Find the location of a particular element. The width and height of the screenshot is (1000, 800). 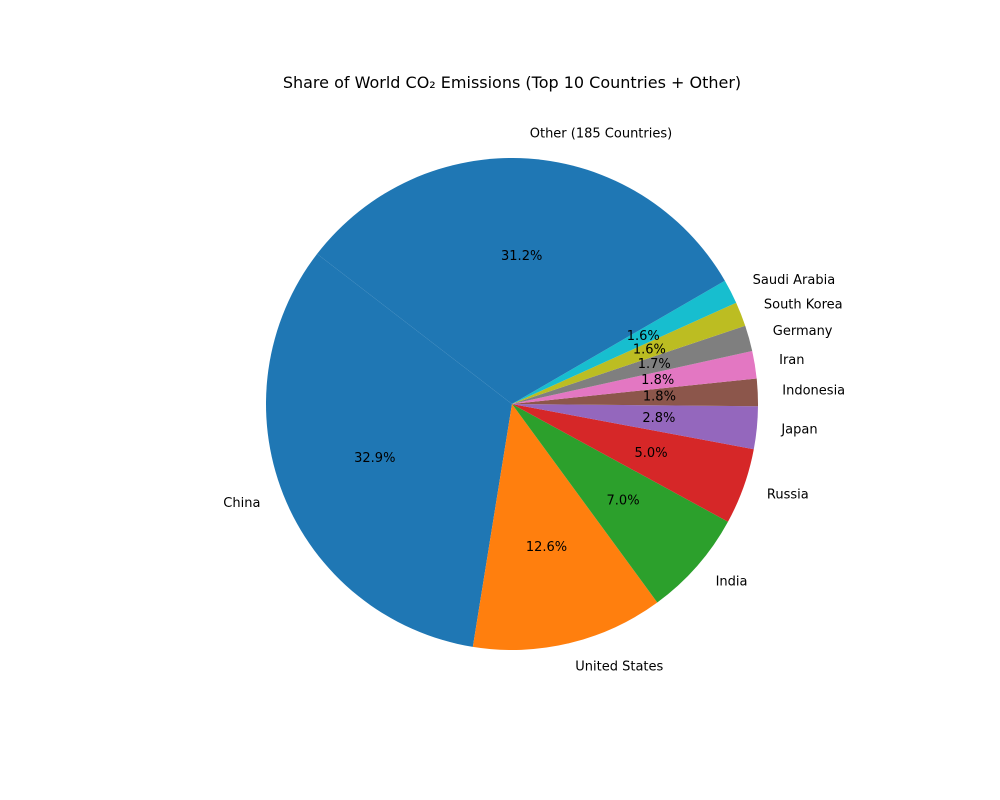

percent-label-indonesia: 1.8% is located at coordinates (659, 396).